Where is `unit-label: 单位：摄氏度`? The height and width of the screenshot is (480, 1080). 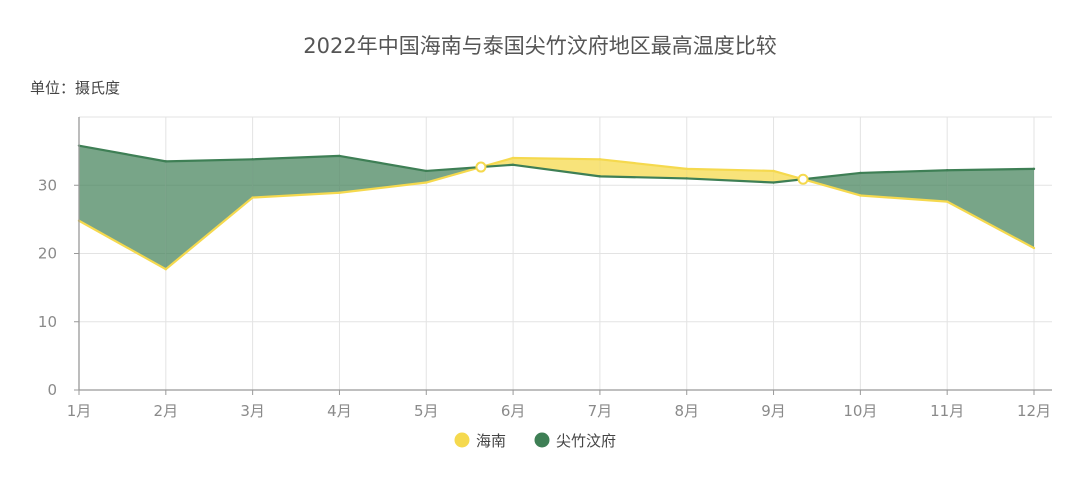
unit-label: 单位：摄氏度 is located at coordinates (75, 88).